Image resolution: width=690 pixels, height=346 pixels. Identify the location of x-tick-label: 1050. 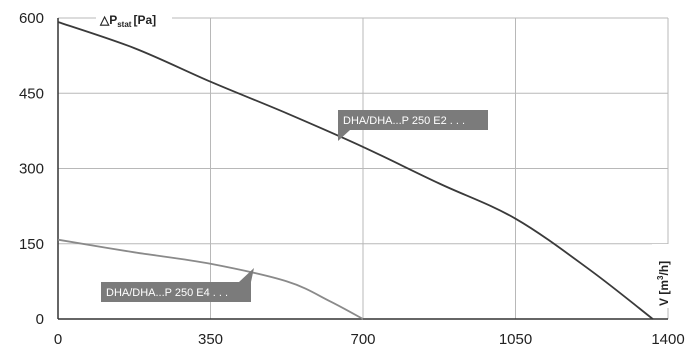
(515, 338).